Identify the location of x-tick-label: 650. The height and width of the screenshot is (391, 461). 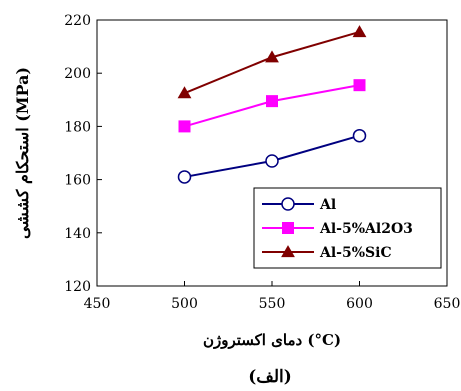
(447, 304).